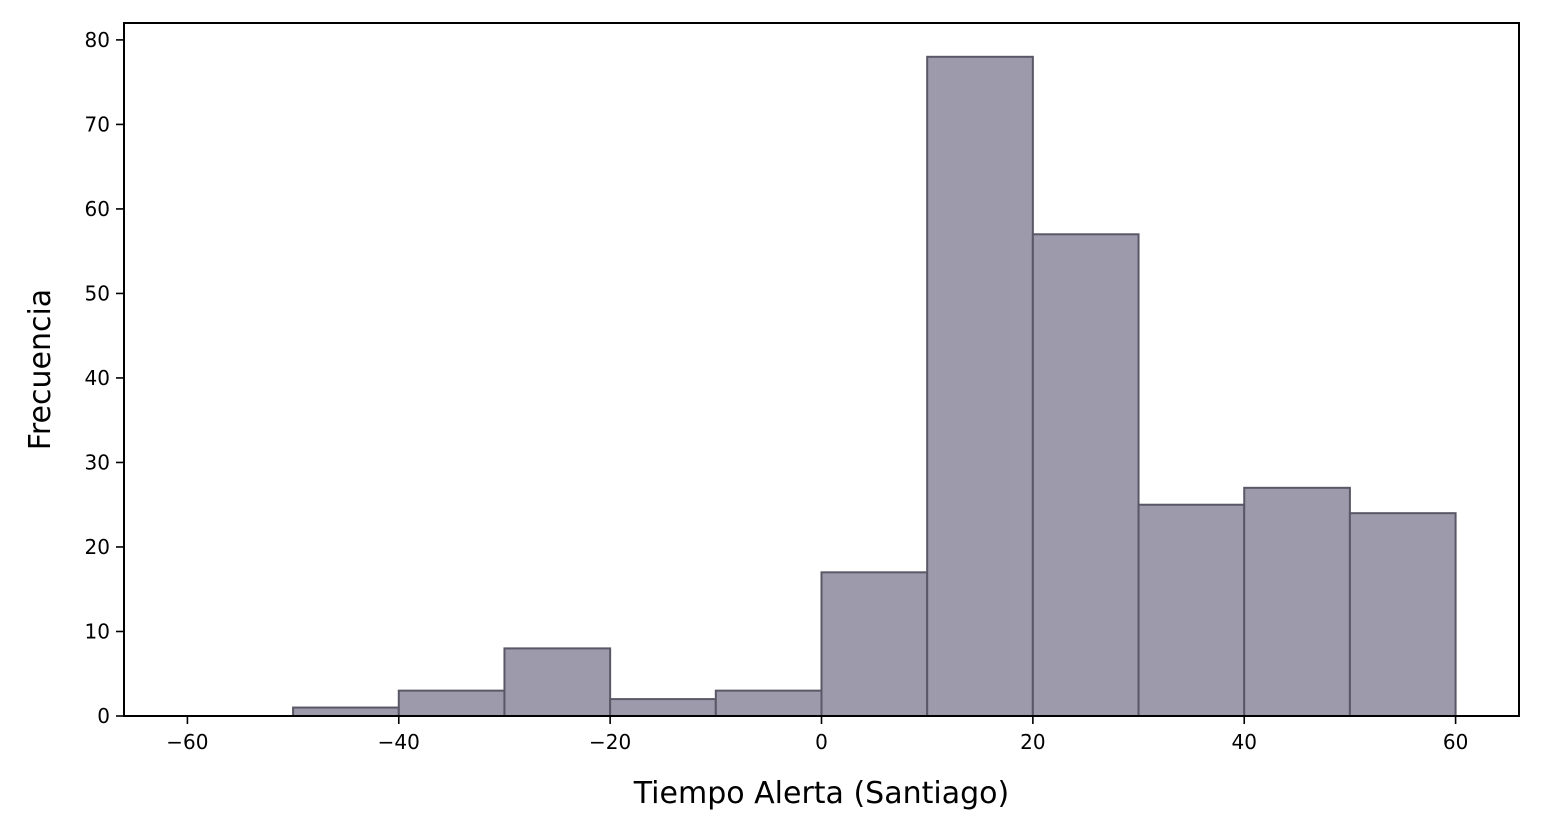 This screenshot has height=833, width=1542. Describe the element at coordinates (97, 209) in the screenshot. I see `y-tick-label: 60` at that location.